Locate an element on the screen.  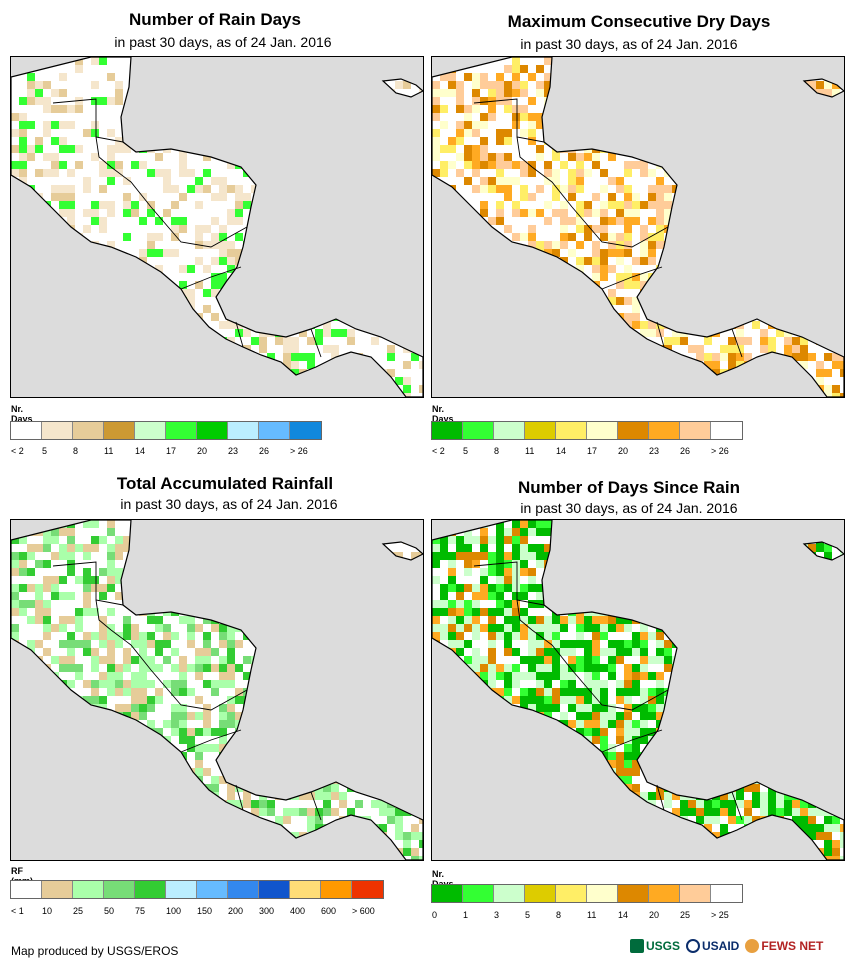
panel-title: Number of Days Since Rain is located at coordinates (628, 487).